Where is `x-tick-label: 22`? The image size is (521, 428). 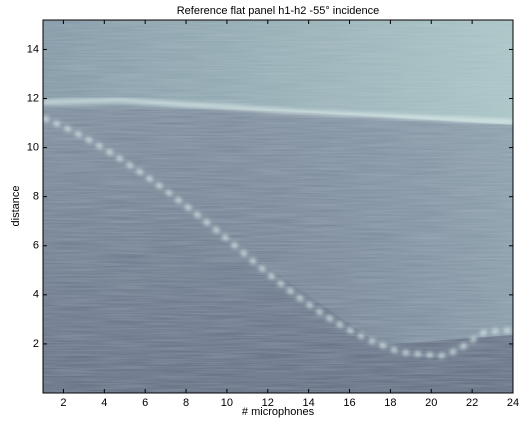
x-tick-label: 22 is located at coordinates (472, 403).